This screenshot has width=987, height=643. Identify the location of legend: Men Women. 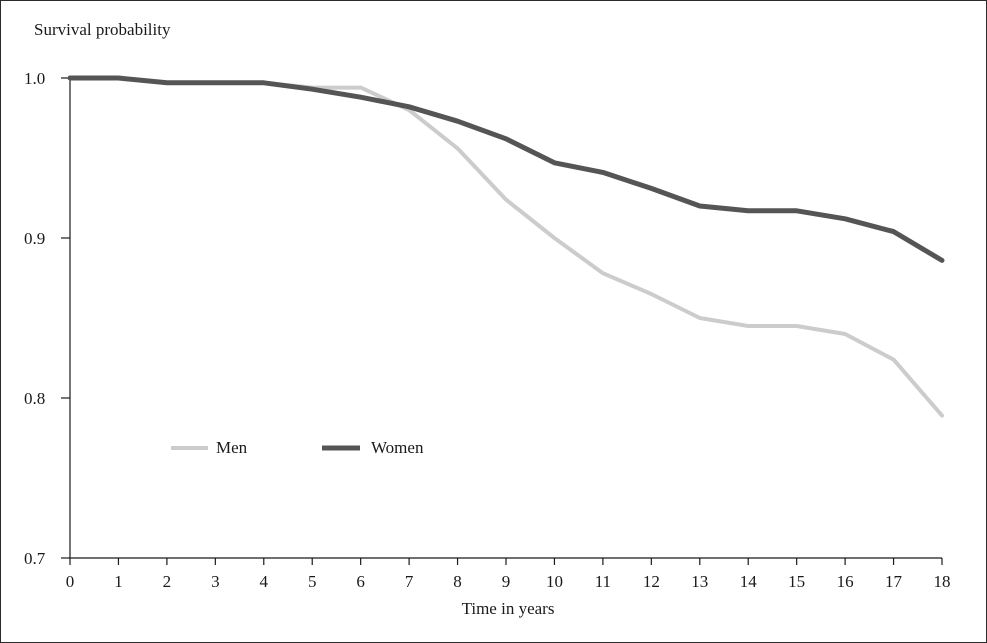
(297, 447).